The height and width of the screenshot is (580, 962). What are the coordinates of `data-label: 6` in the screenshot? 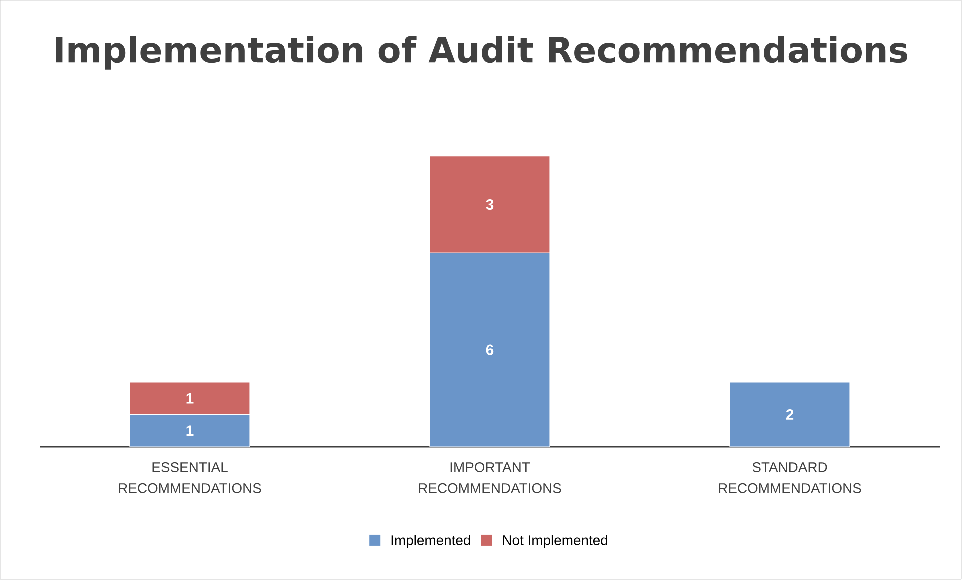 It's located at (490, 350).